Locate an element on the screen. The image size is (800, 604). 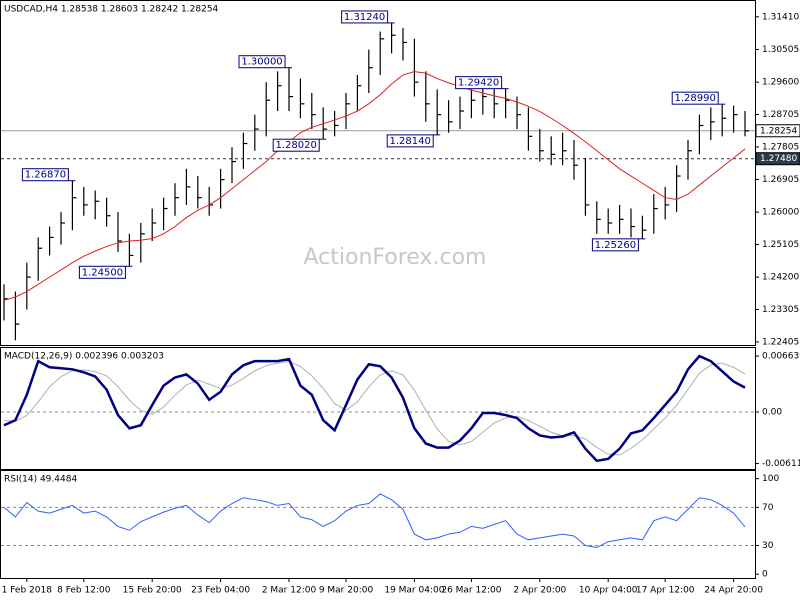
y-tick-label: 100 is located at coordinates (770, 479).